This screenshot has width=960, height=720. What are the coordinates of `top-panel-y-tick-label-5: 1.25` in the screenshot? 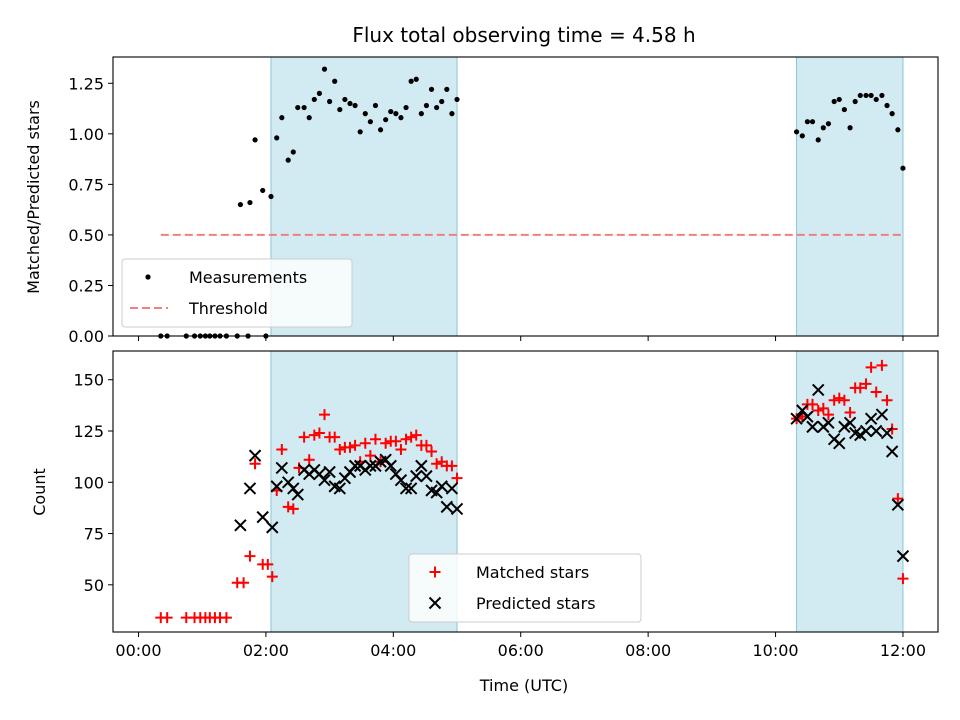 It's located at (86, 83).